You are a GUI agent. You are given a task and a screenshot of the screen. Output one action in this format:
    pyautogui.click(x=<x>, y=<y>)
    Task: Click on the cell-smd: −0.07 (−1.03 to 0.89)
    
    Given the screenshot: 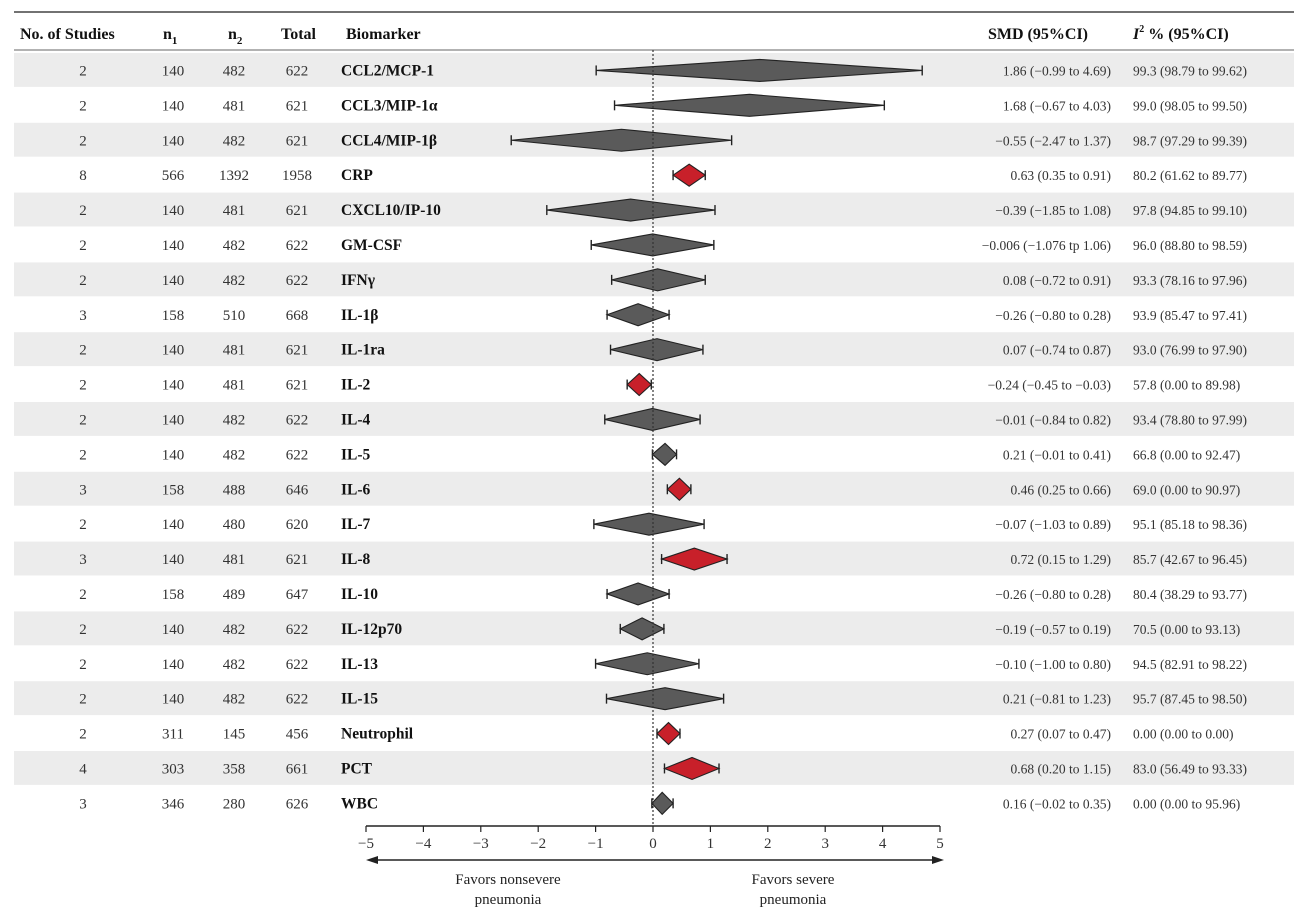 What is the action you would take?
    pyautogui.click(x=1053, y=524)
    